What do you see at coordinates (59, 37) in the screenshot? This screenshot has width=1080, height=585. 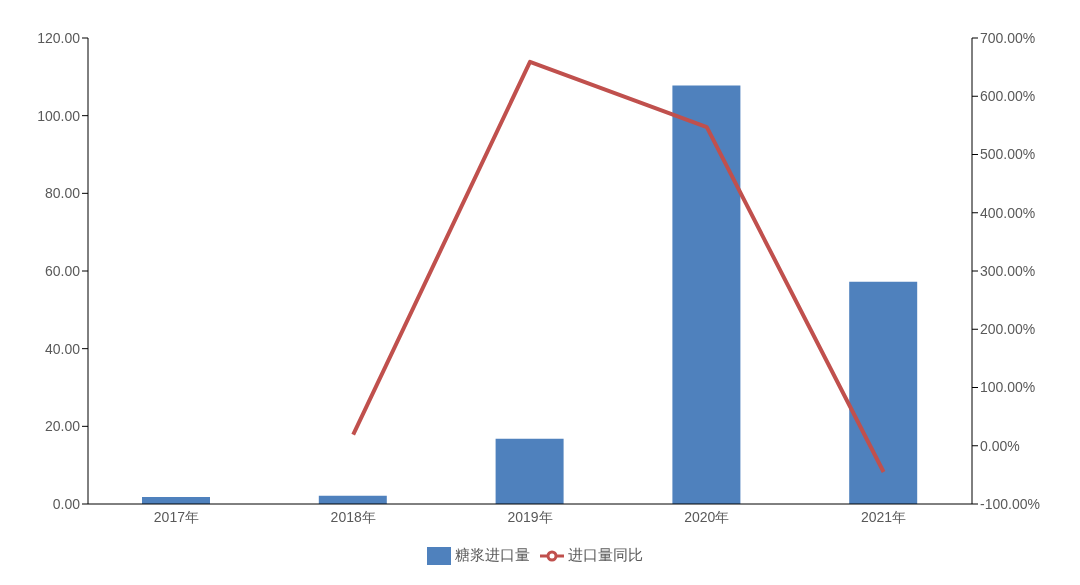 I see `y-tick-label: 120.00` at bounding box center [59, 37].